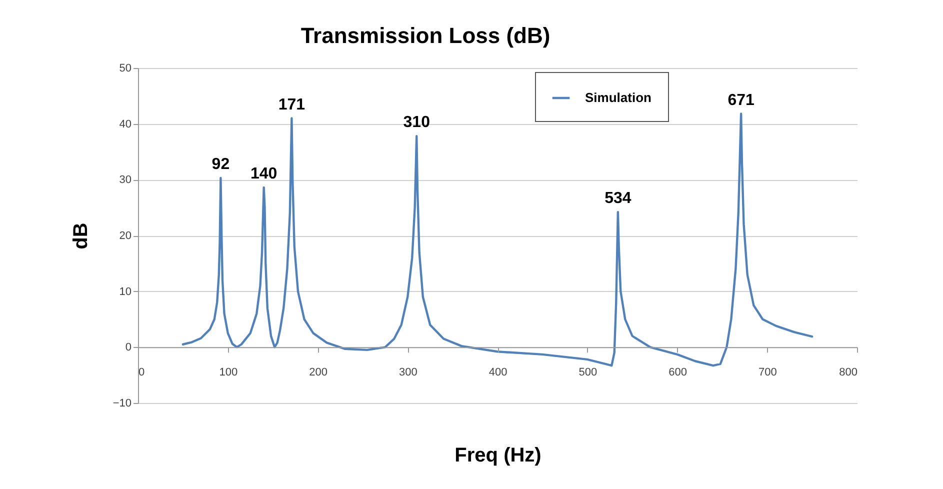 The width and height of the screenshot is (943, 489). Describe the element at coordinates (408, 372) in the screenshot. I see `x-tick-label: 300` at that location.